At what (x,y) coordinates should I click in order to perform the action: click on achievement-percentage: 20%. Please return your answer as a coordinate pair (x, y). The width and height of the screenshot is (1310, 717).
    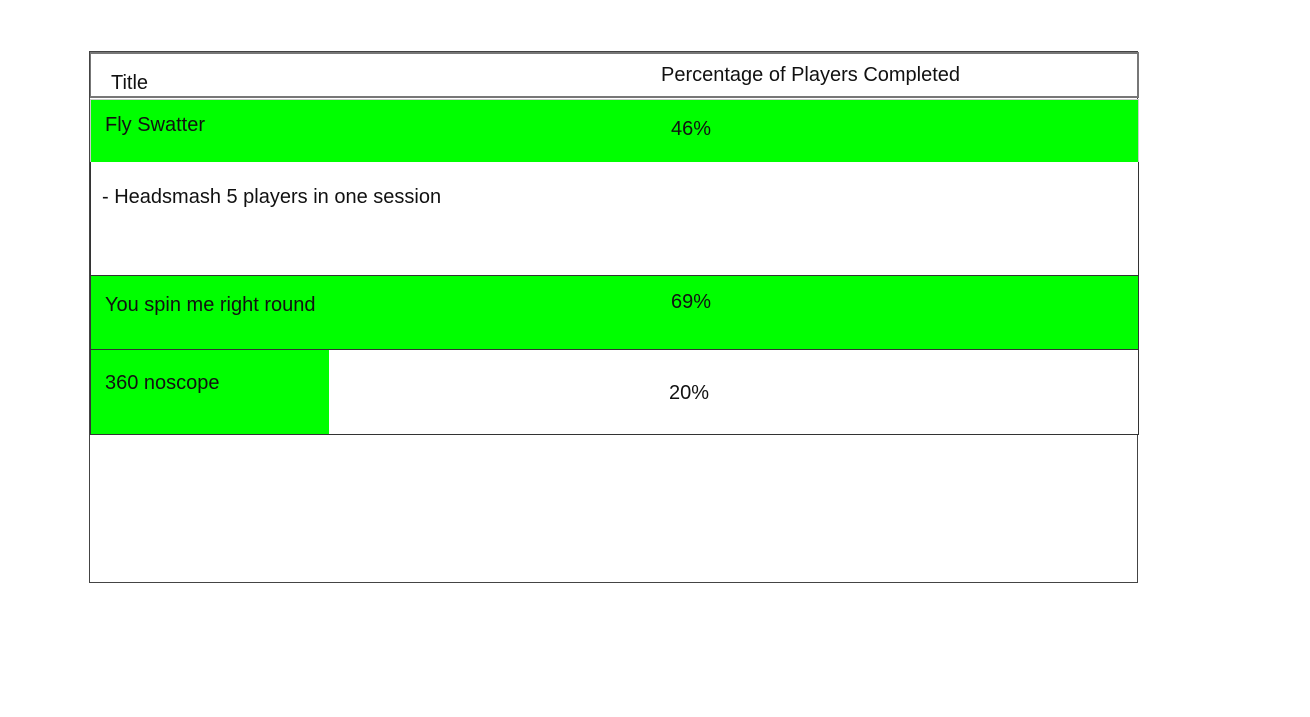
    Looking at the image, I should click on (689, 393).